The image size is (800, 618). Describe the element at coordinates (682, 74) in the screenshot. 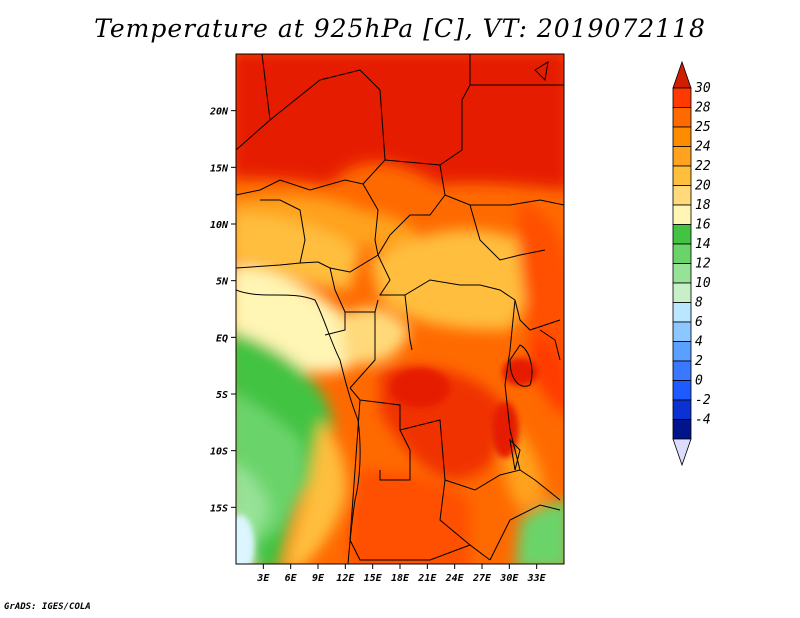

I see `colorbar-top-arrow` at that location.